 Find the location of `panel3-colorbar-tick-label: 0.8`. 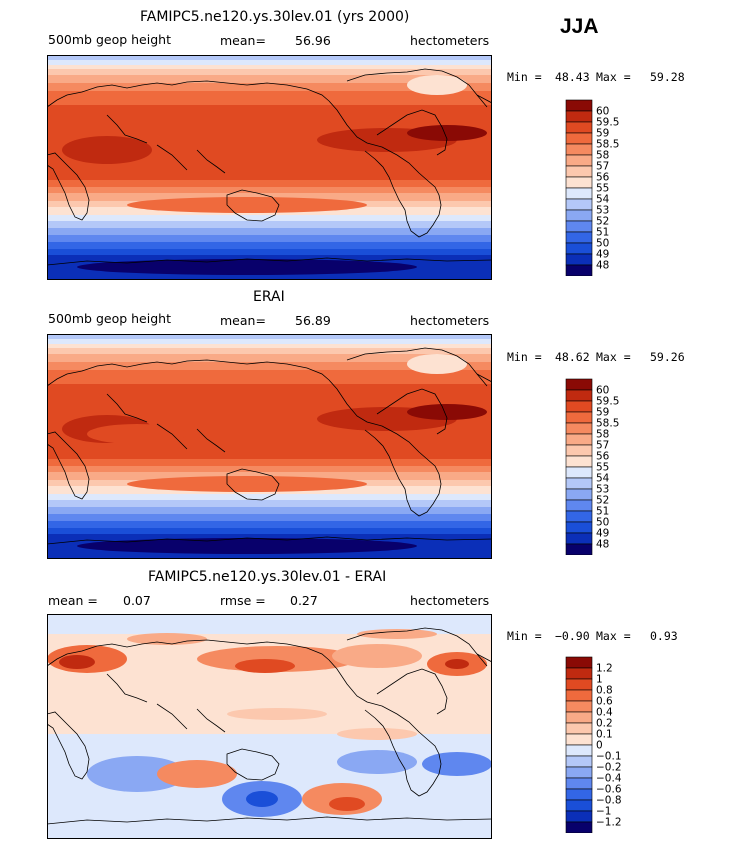

panel3-colorbar-tick-label: 0.8 is located at coordinates (604, 691).